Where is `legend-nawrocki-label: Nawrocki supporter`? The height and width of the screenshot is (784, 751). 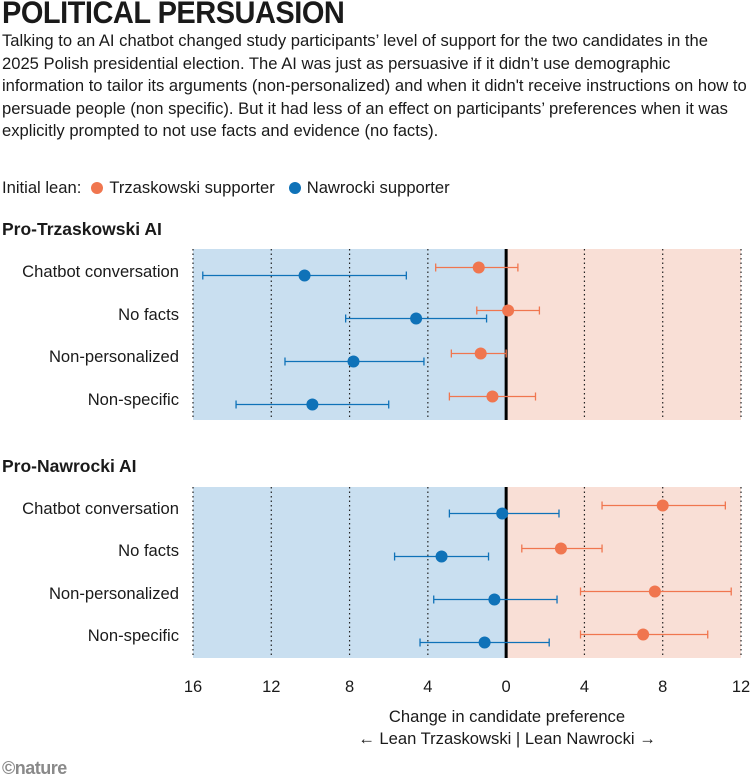 legend-nawrocki-label: Nawrocki supporter is located at coordinates (378, 187).